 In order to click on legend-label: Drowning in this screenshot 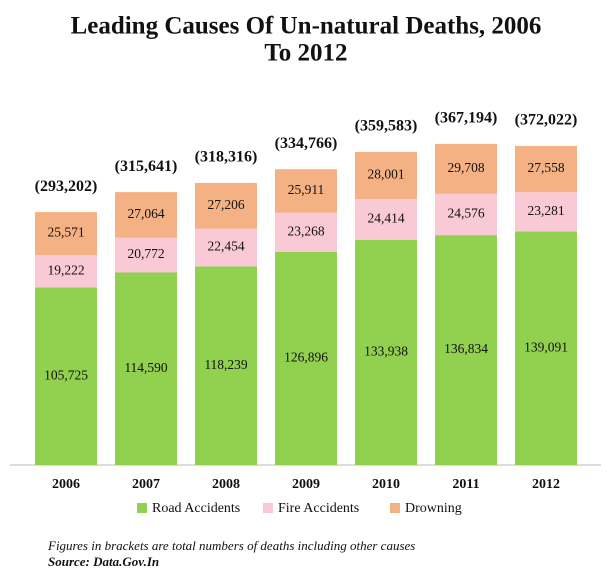, I will do `click(433, 508)`.